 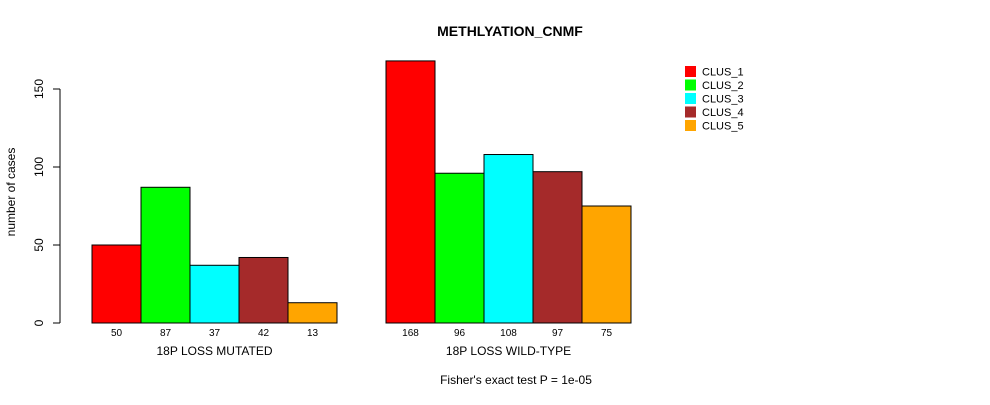 I want to click on legend-label-clus-4: CLUS_4, so click(x=723, y=113).